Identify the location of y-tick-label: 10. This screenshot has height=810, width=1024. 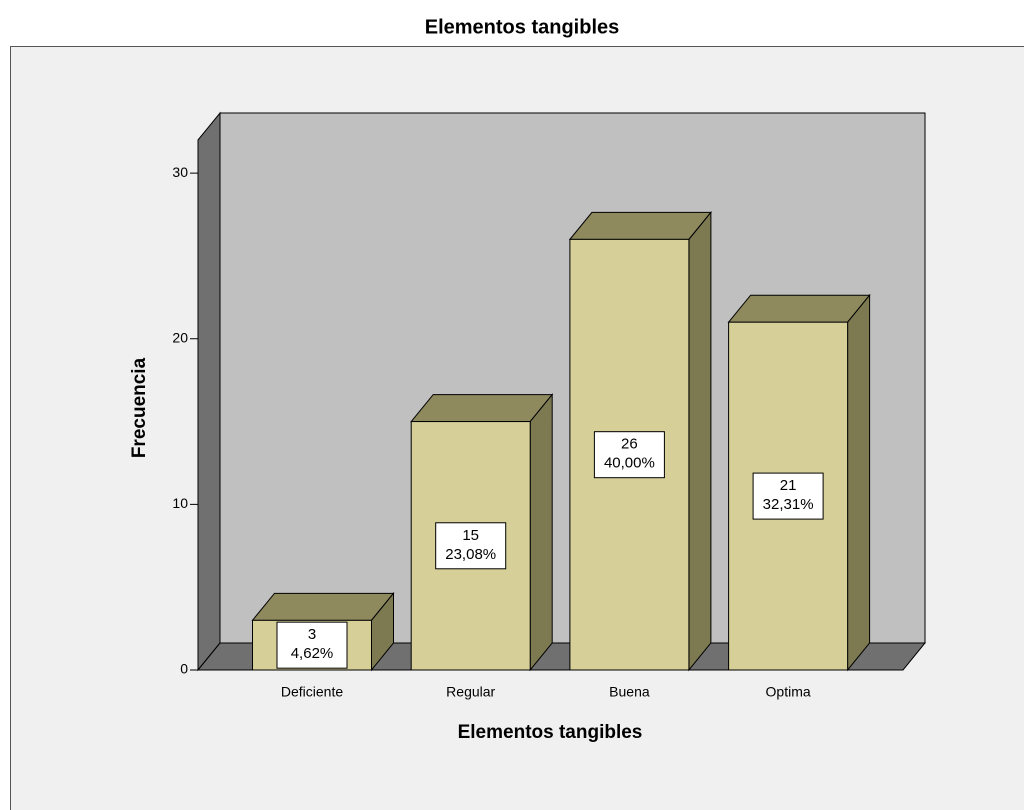
(180, 503).